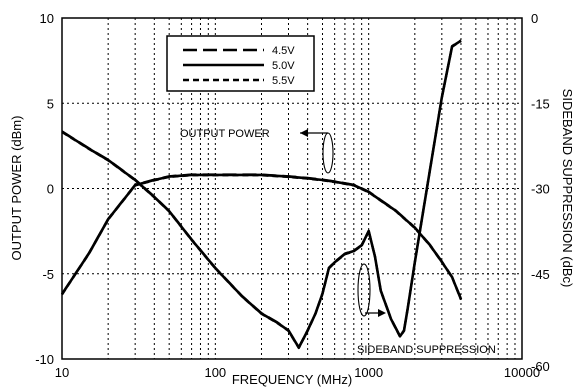 This screenshot has width=579, height=387. I want to click on y-axis-right-title: SIDEBAND SUPPRESSION (dBc), so click(567, 188).